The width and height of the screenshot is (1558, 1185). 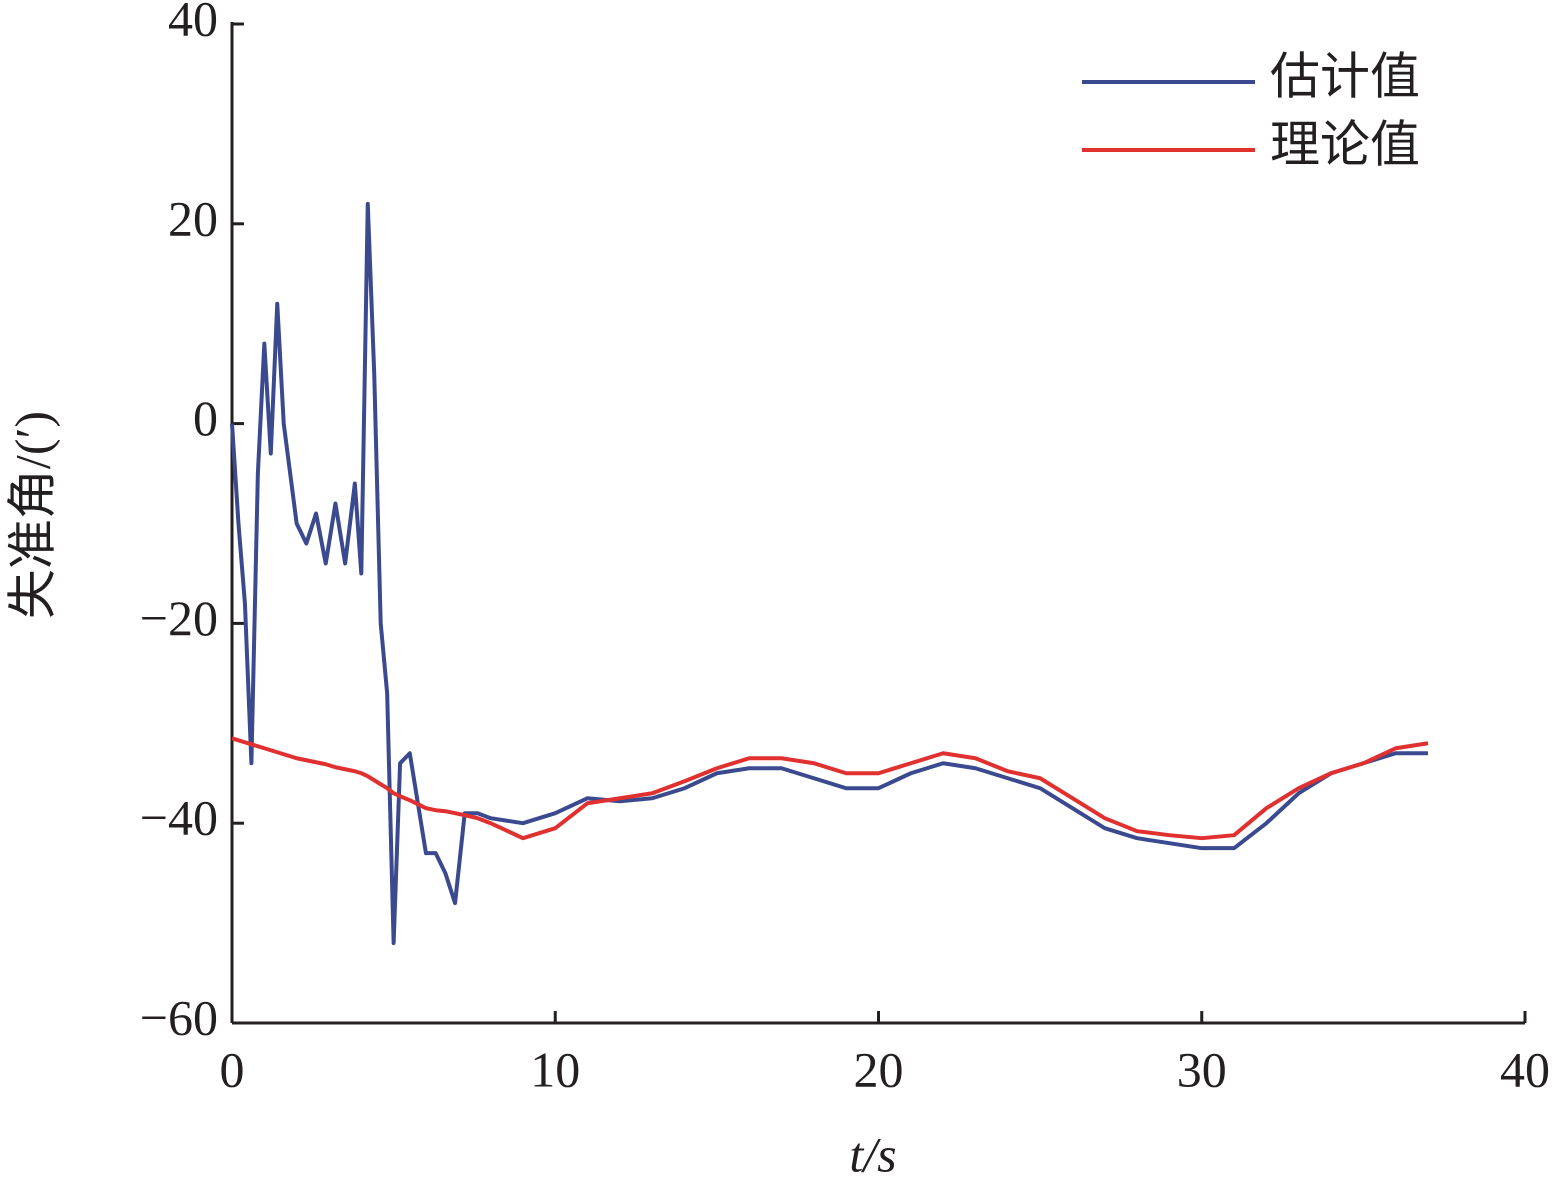 I want to click on series-line, so click(x=830, y=788).